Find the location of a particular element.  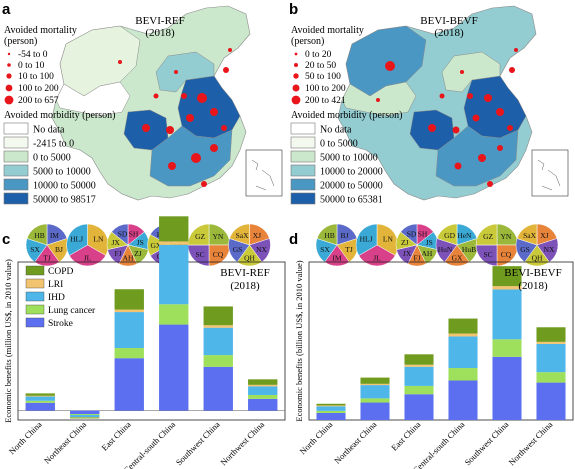

map-b-region-north is located at coordinates (471, 72).